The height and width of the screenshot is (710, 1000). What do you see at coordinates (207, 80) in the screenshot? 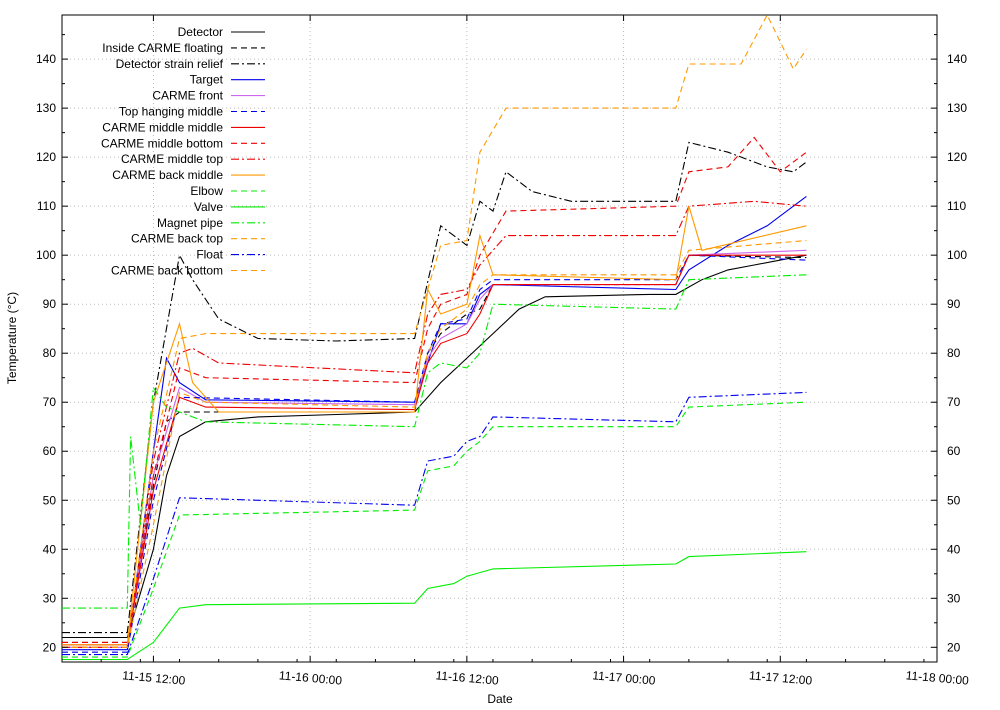
I see `legend-label: Target` at bounding box center [207, 80].